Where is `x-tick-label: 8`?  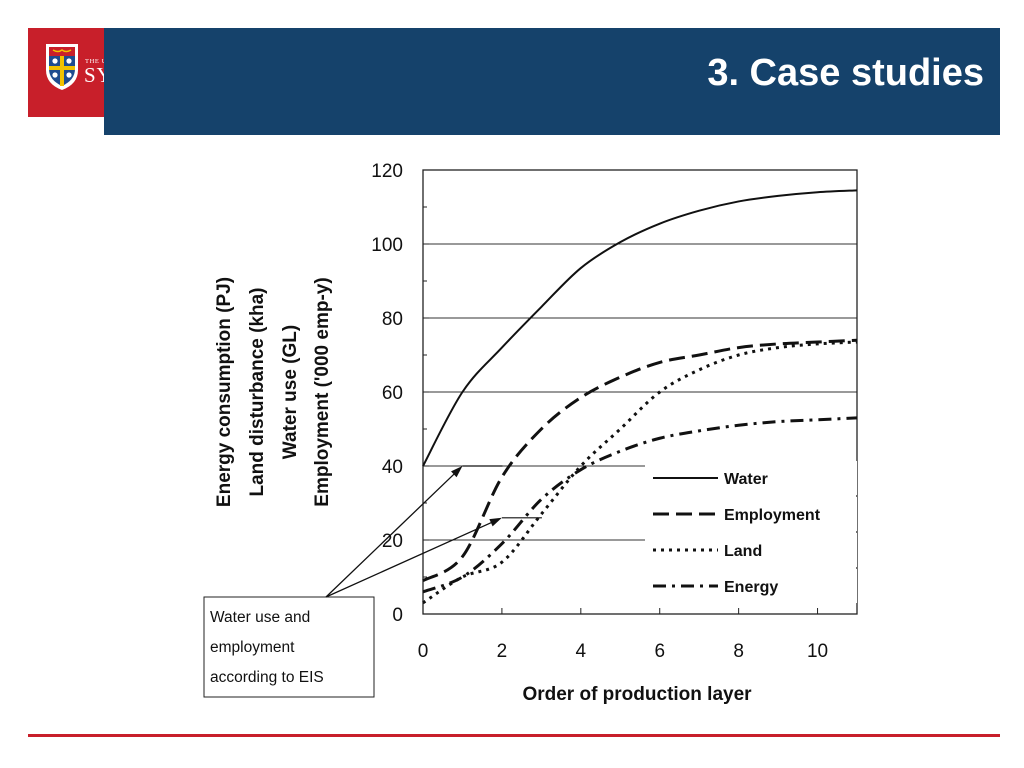
x-tick-label: 8 is located at coordinates (738, 651).